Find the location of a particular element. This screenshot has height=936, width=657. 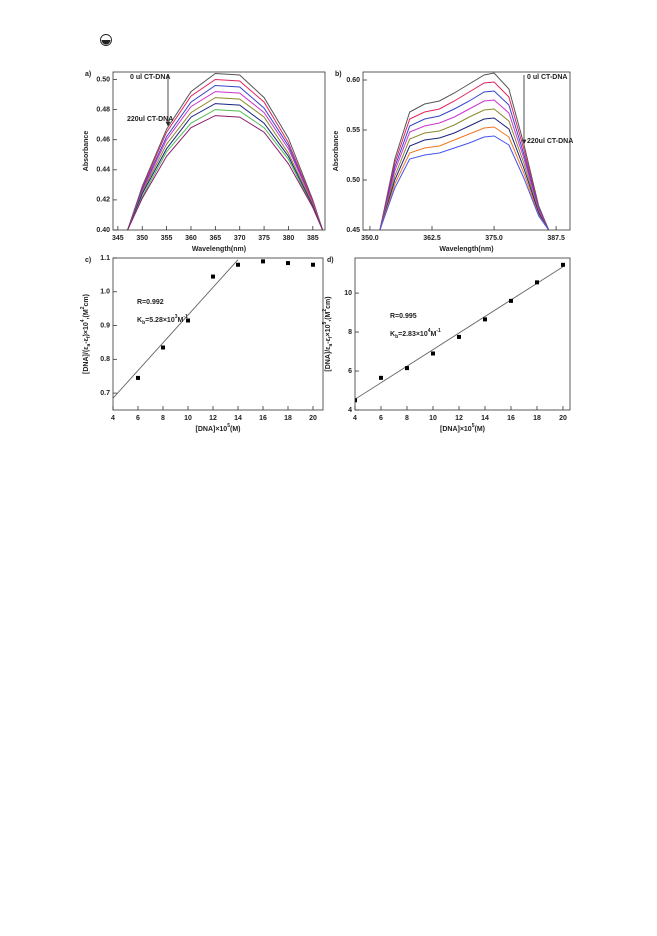

x-tick-label: 380 is located at coordinates (289, 238).